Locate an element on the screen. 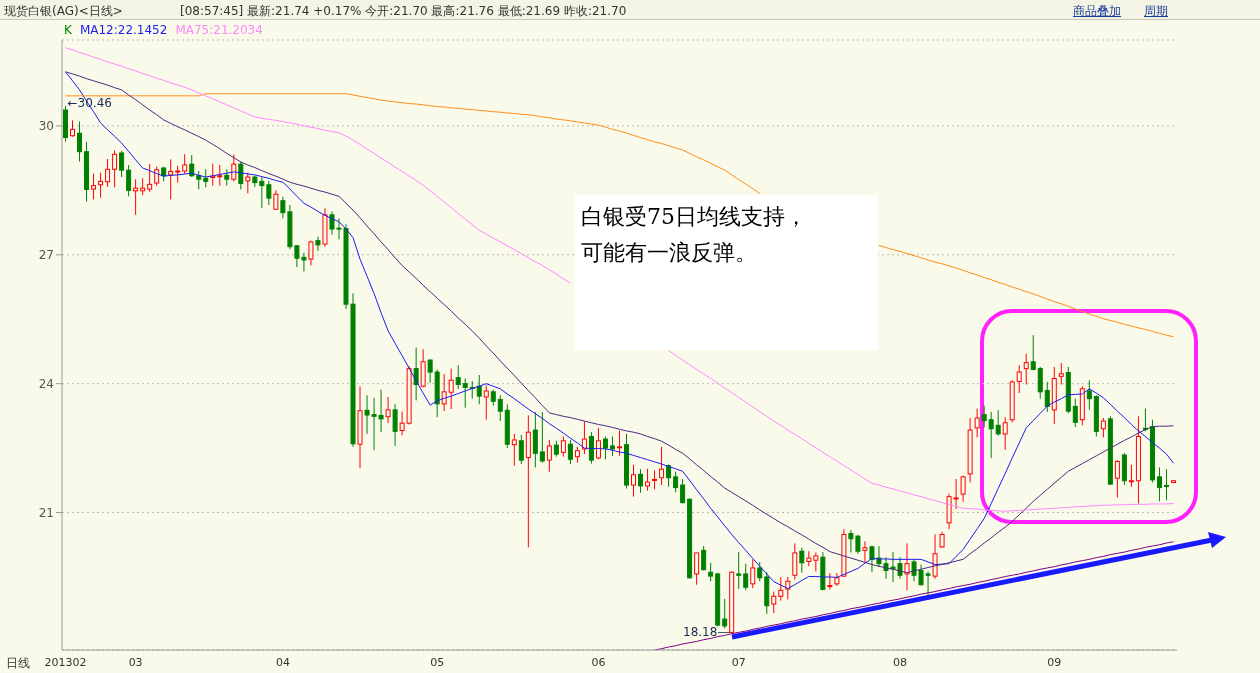 The image size is (1260, 673). text: MA12:22.1452 is located at coordinates (123, 30).